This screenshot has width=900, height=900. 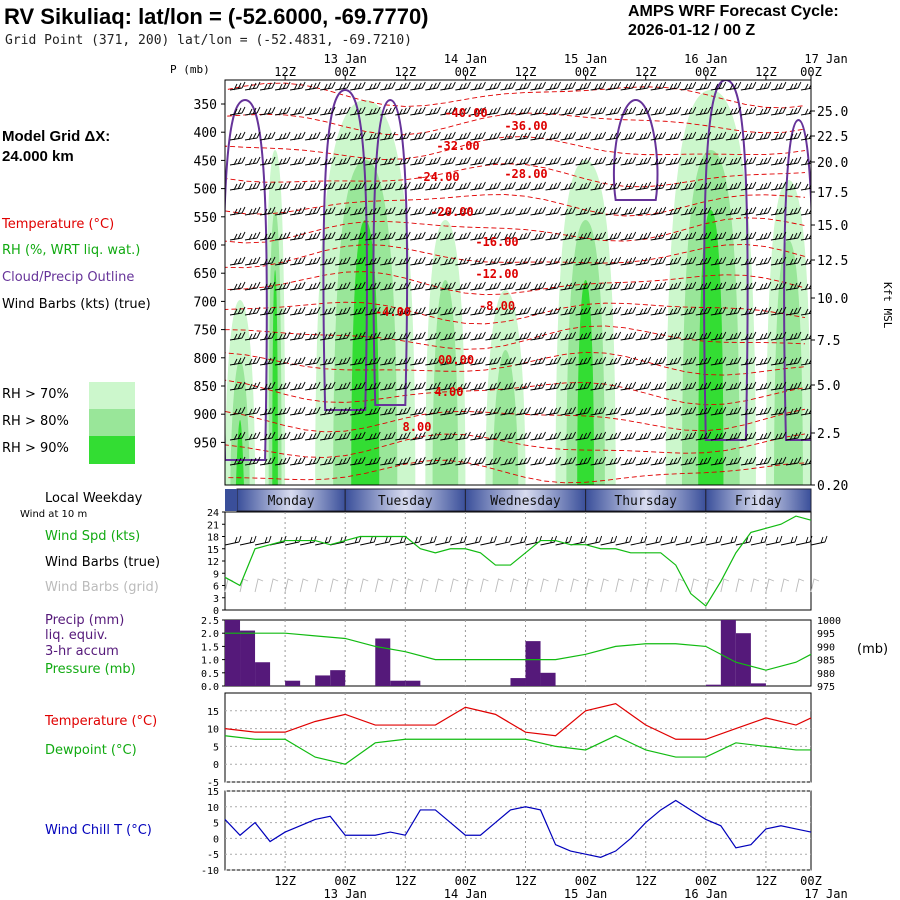 What do you see at coordinates (82, 651) in the screenshot?
I see `legend-accum: 3-hr accum` at bounding box center [82, 651].